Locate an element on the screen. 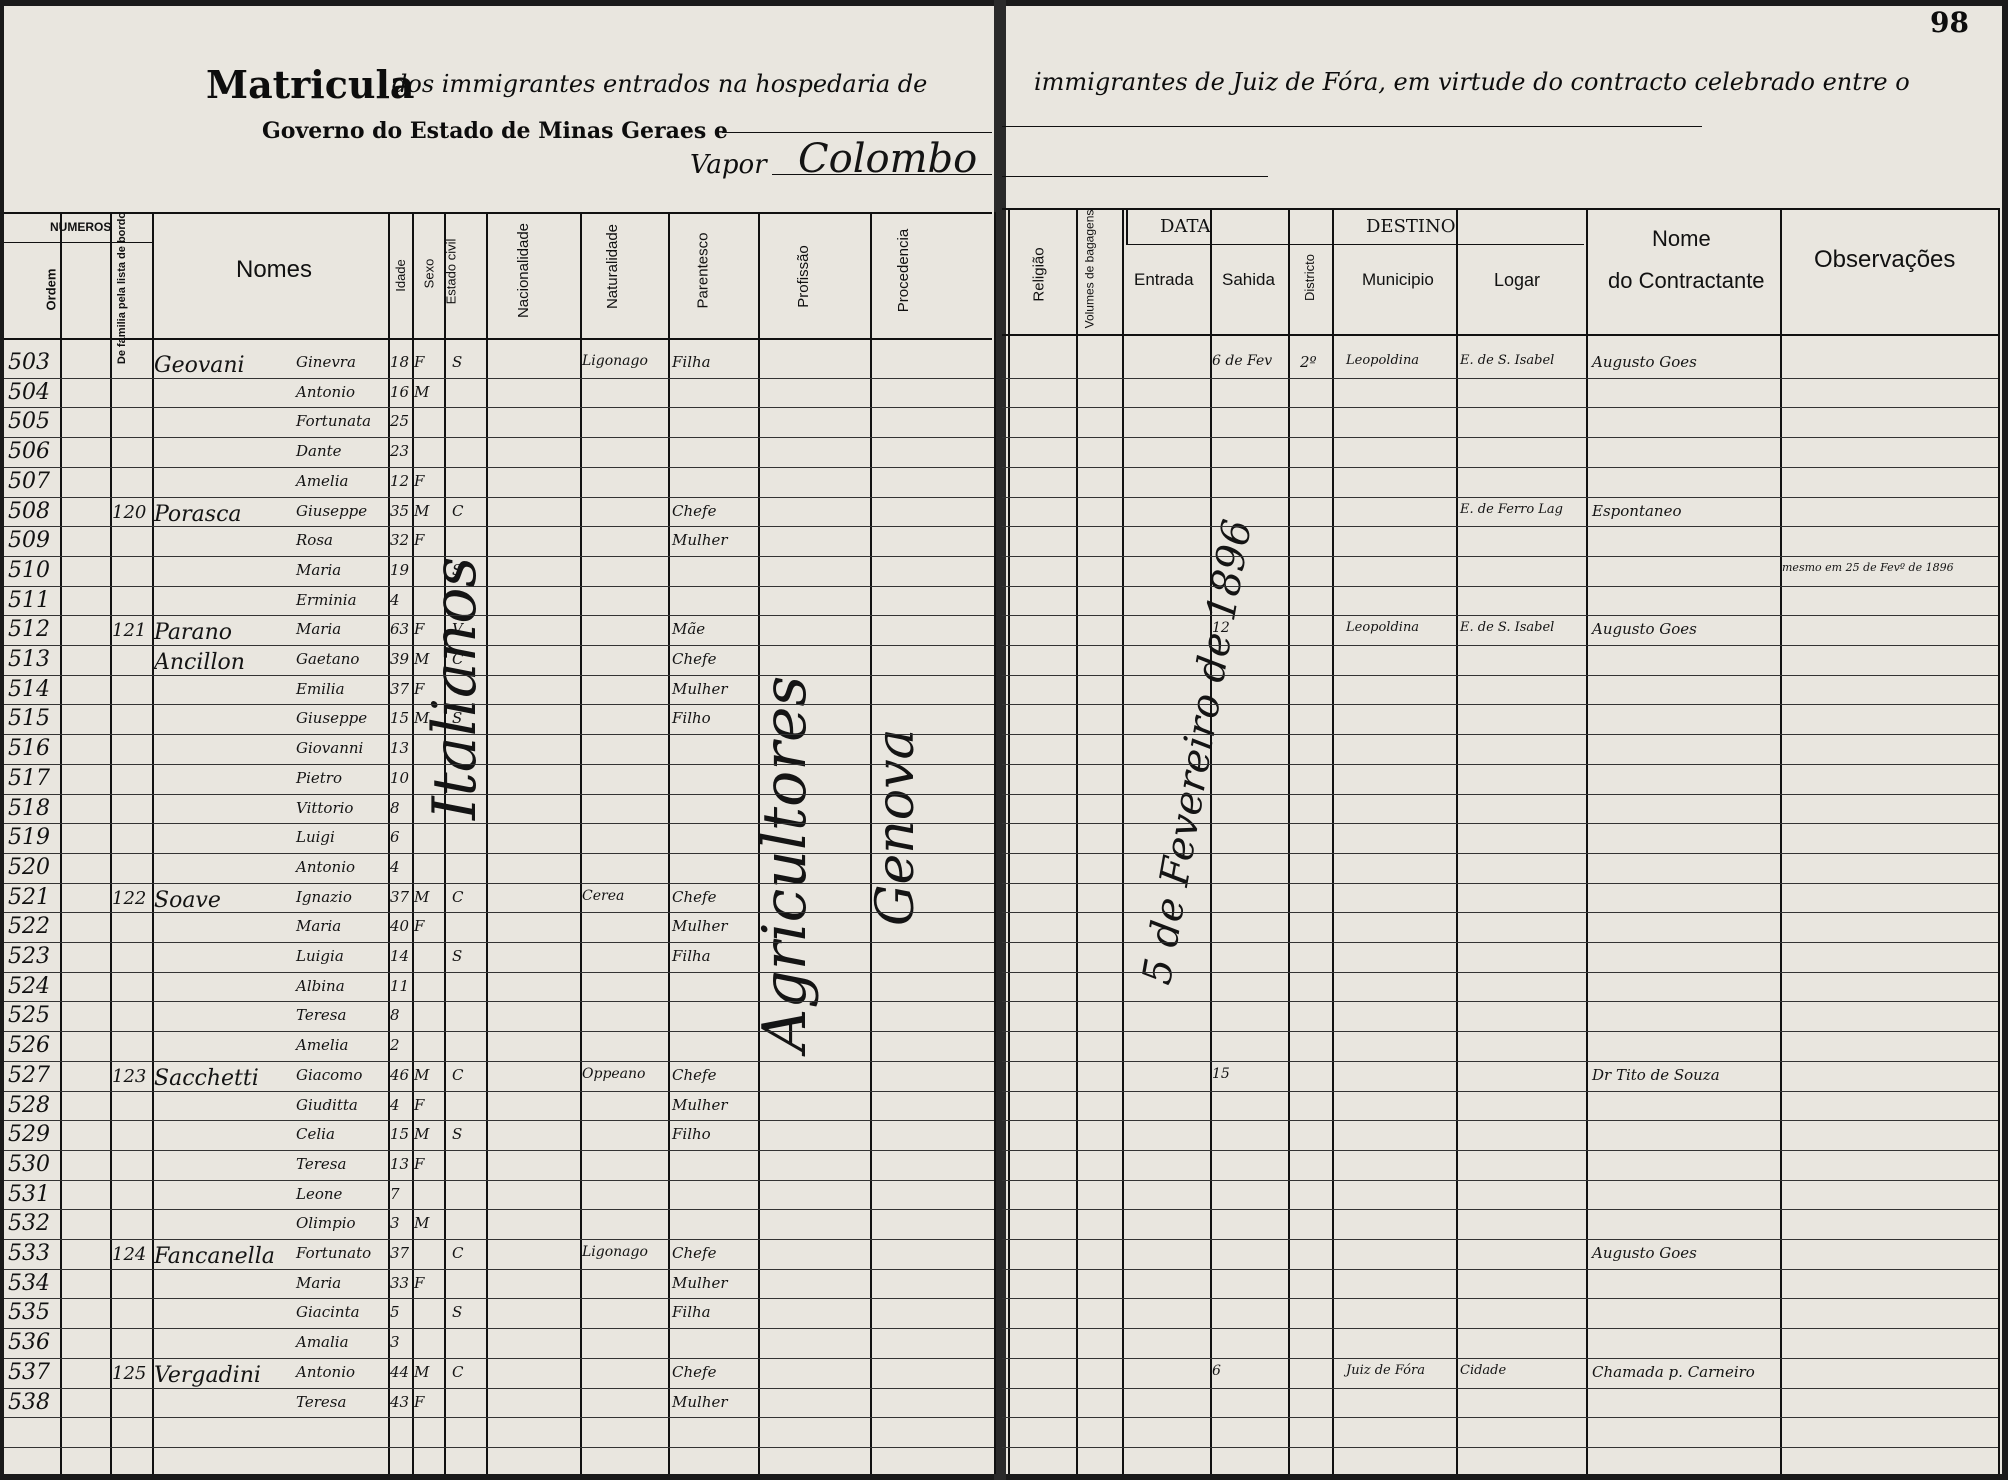 Image resolution: width=2008 pixels, height=1480 pixels. cell-ordem: 507 is located at coordinates (29, 481).